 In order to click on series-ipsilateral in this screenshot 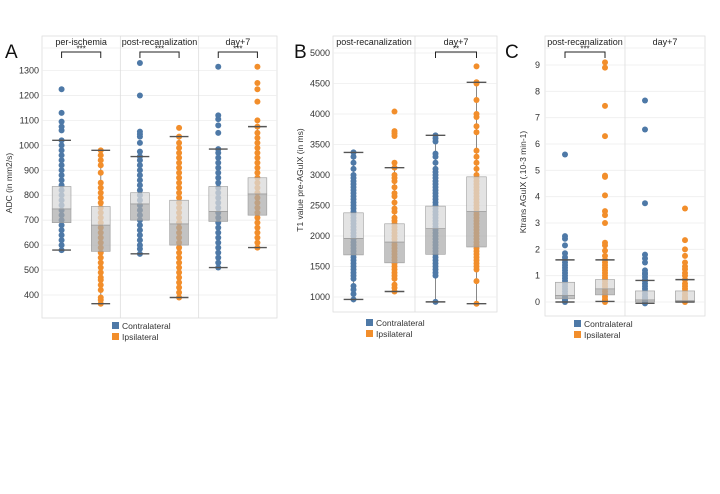, I will do `click(685, 255)`.